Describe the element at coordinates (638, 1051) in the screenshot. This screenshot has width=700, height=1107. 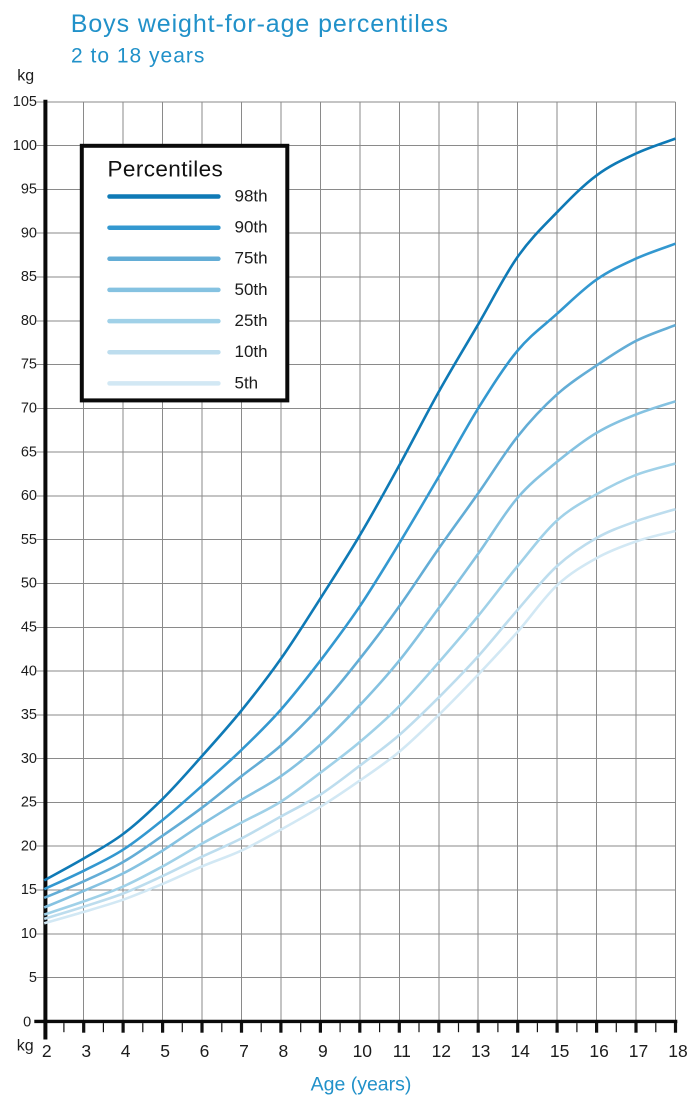
I see `svg-text: 17` at that location.